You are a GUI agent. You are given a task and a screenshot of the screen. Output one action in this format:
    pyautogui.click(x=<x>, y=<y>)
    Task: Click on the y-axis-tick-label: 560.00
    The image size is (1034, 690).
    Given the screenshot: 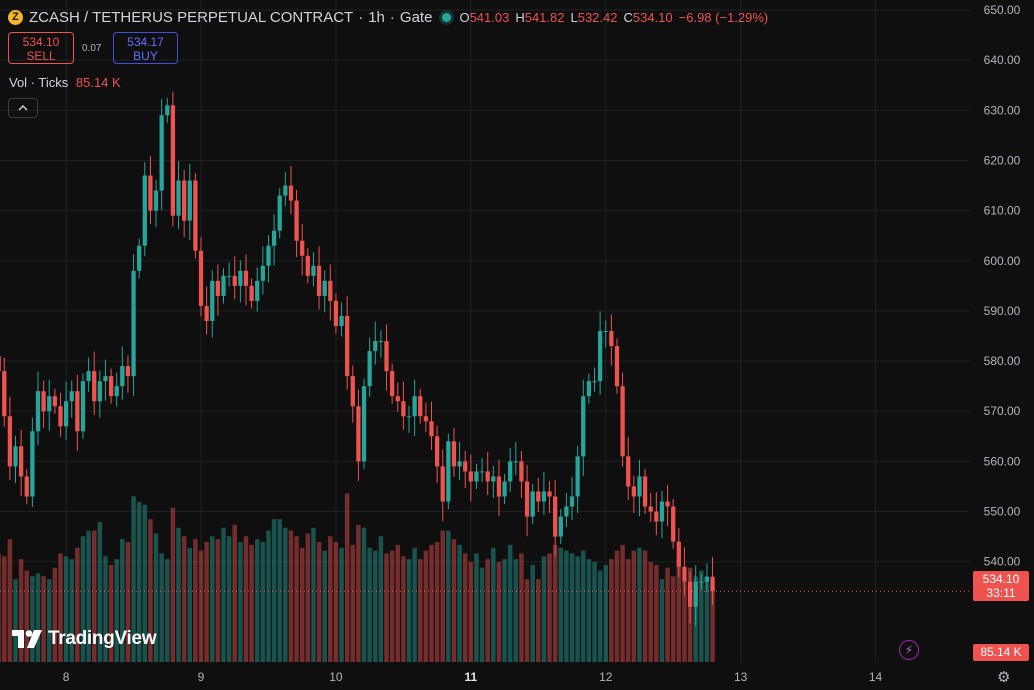 What is the action you would take?
    pyautogui.click(x=1002, y=461)
    